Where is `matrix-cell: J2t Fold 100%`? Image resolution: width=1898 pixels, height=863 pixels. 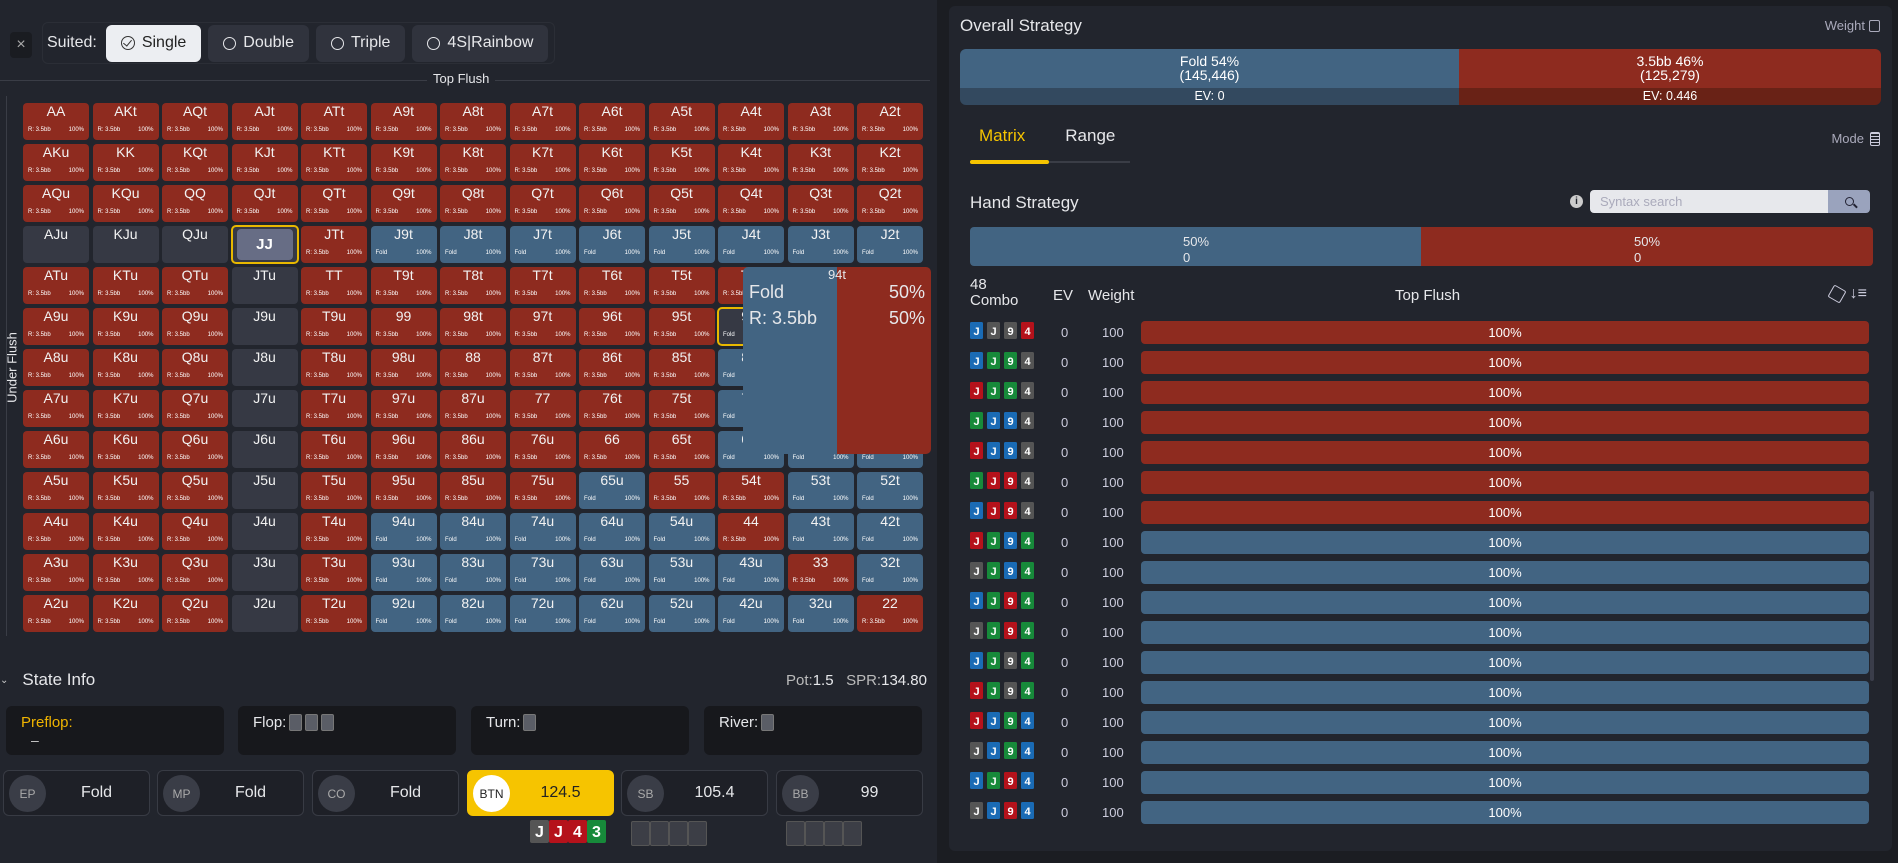
matrix-cell: J2t Fold 100% is located at coordinates (890, 244).